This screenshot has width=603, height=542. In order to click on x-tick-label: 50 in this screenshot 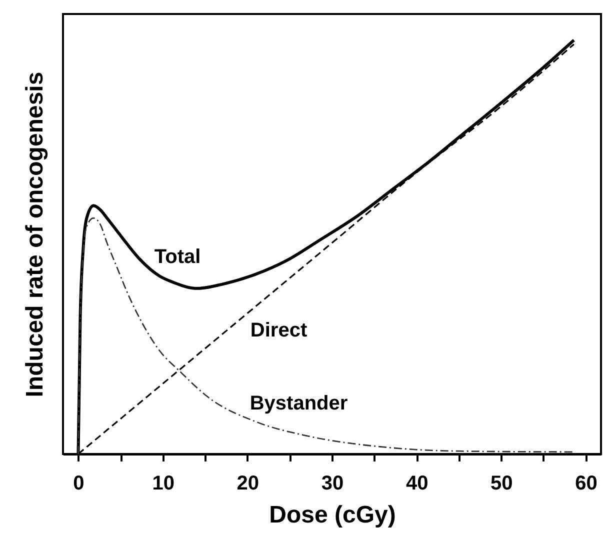, I will do `click(501, 483)`.